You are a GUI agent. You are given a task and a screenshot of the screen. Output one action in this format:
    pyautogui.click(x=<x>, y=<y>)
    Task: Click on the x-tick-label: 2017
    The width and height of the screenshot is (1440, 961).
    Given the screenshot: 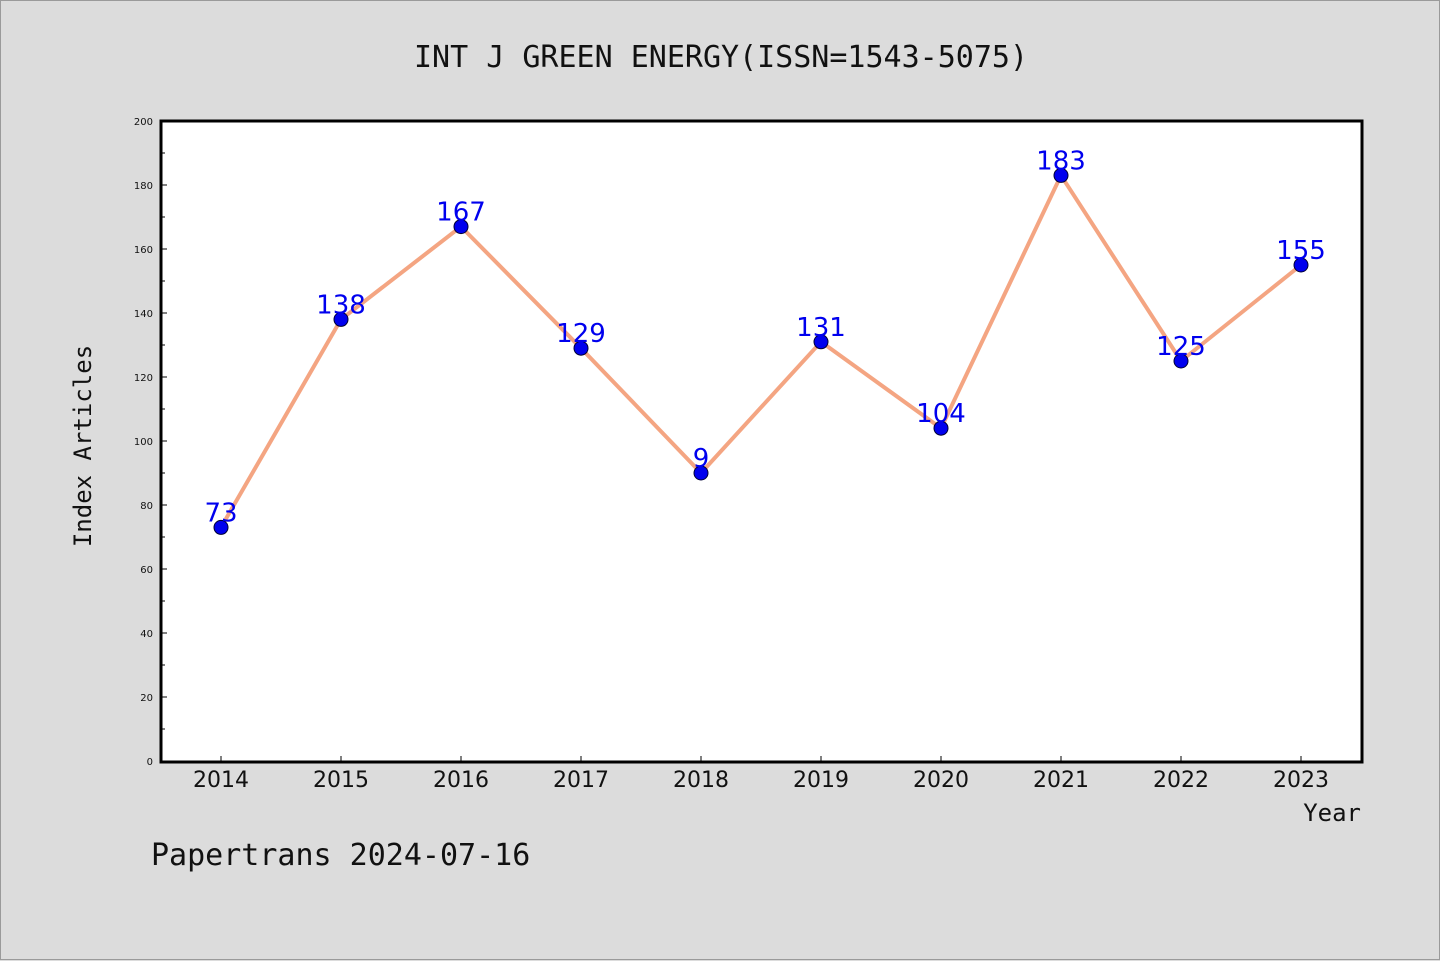 What is the action you would take?
    pyautogui.click(x=581, y=780)
    